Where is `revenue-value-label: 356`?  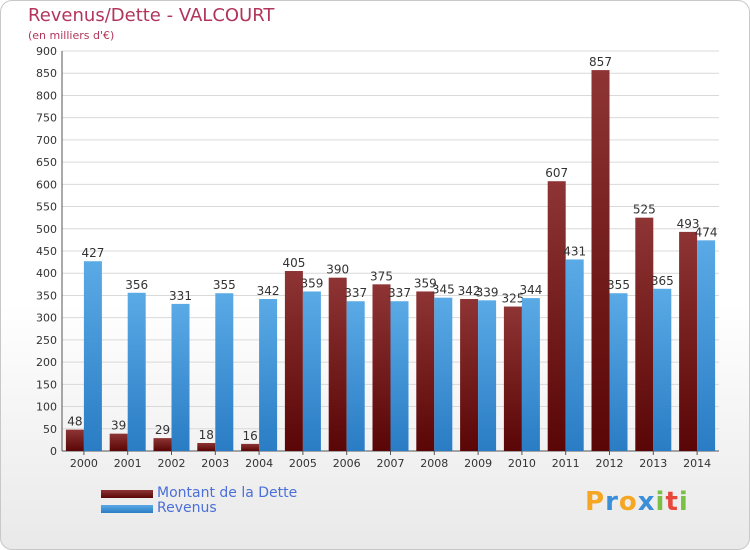
revenue-value-label: 356 is located at coordinates (136, 285).